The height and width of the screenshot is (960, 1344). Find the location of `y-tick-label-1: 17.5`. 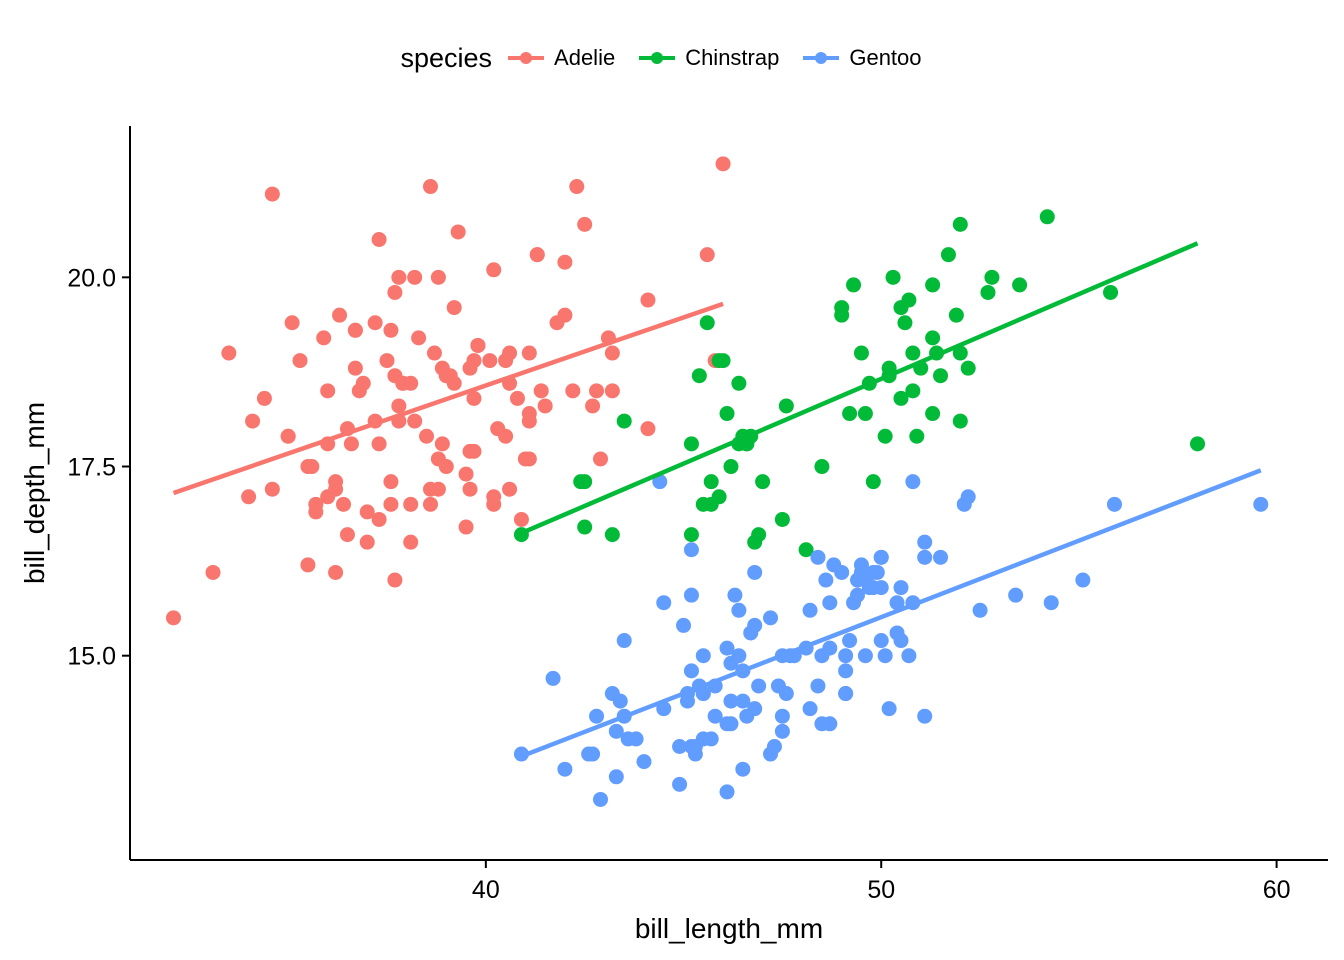

y-tick-label-1: 17.5 is located at coordinates (91, 468).